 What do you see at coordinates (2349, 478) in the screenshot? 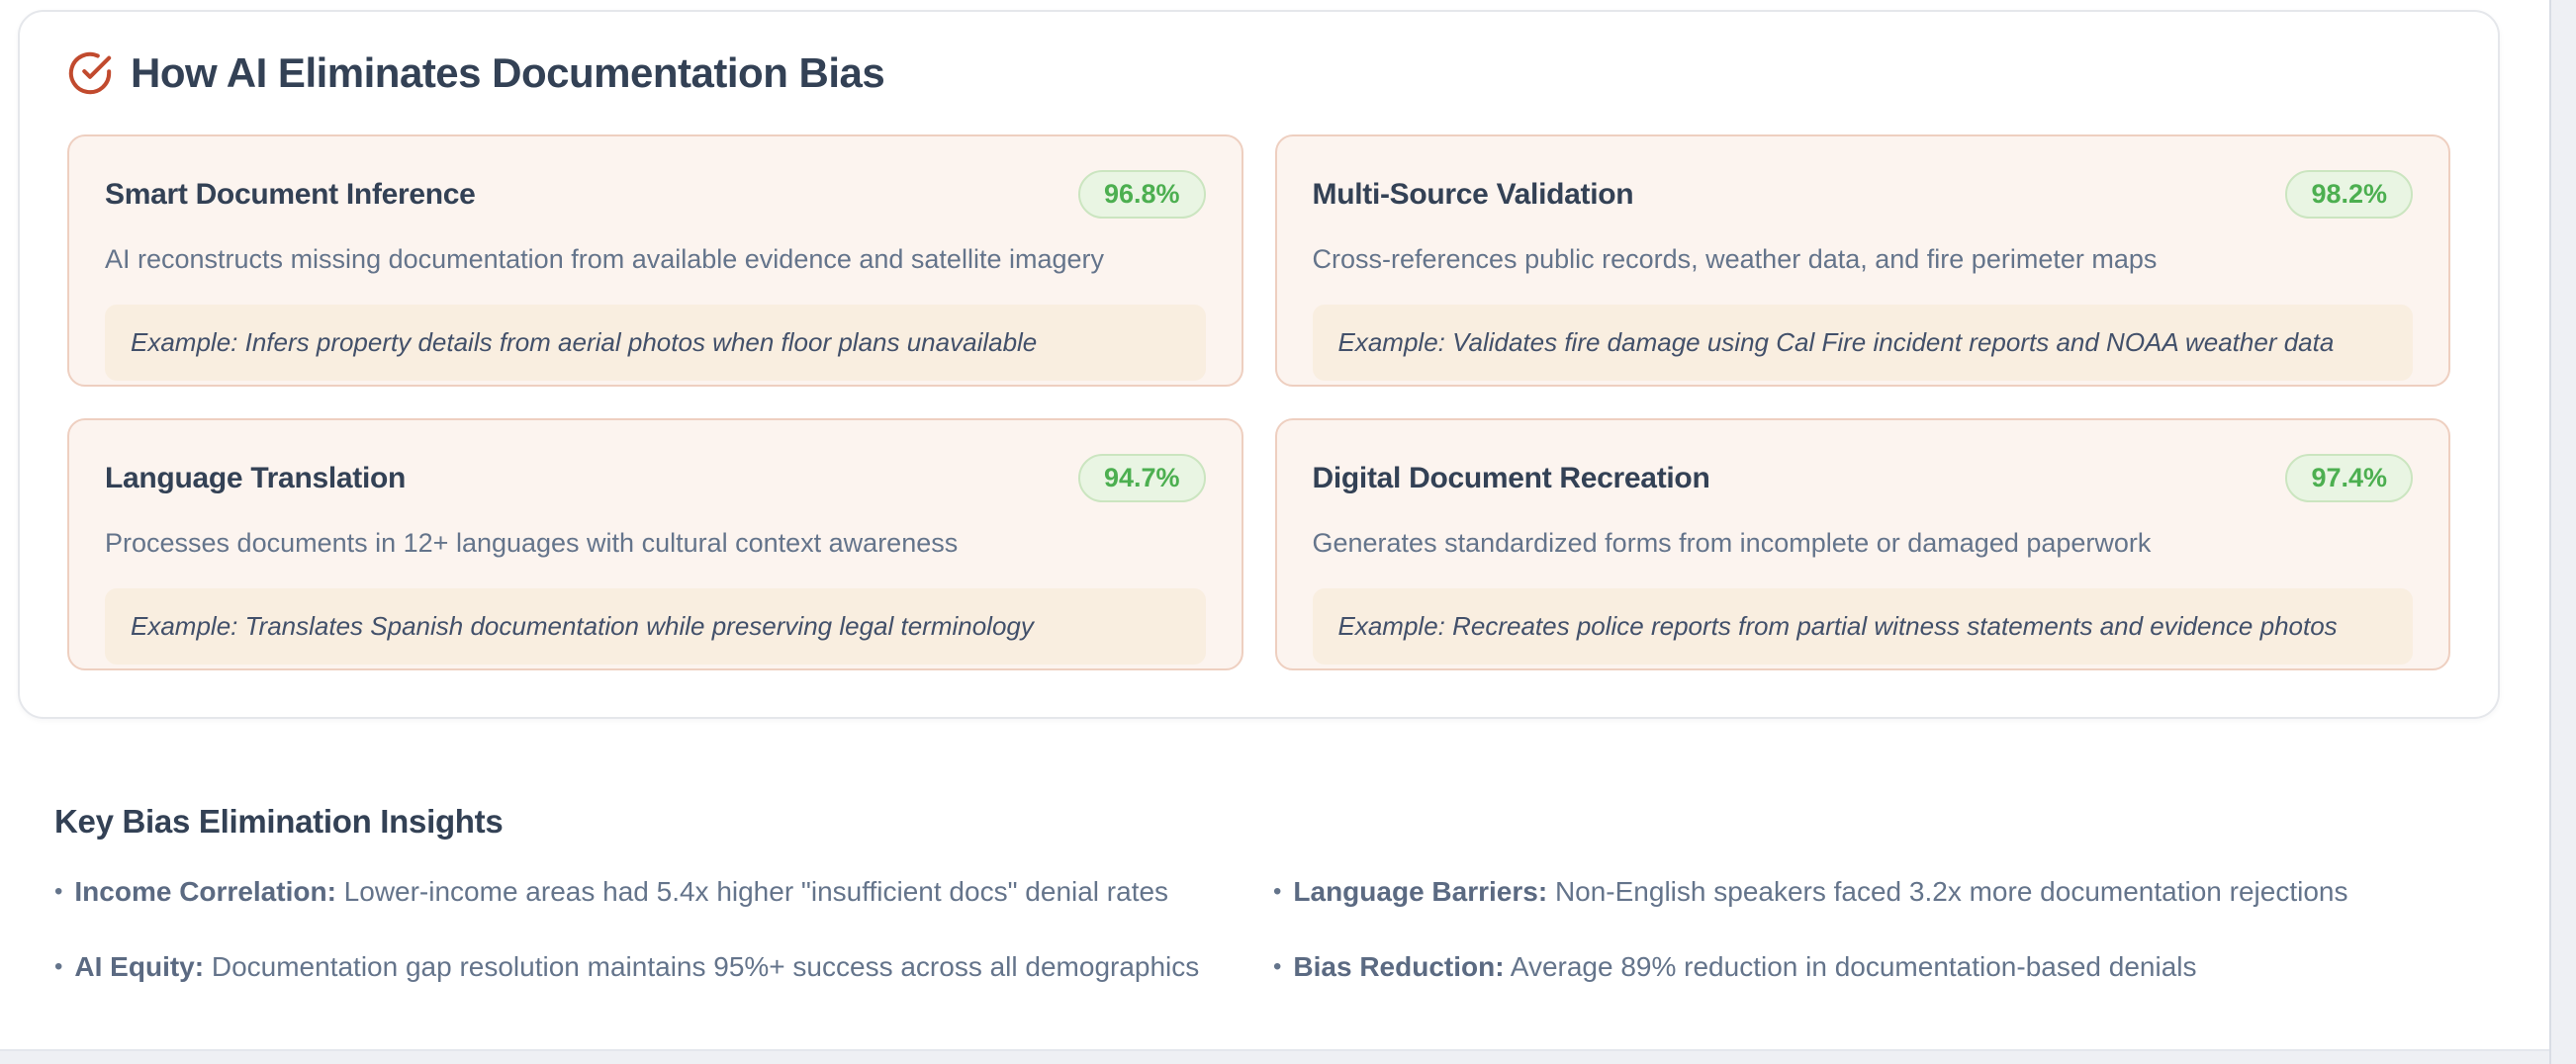
I see `score-badge: 97.4%` at bounding box center [2349, 478].